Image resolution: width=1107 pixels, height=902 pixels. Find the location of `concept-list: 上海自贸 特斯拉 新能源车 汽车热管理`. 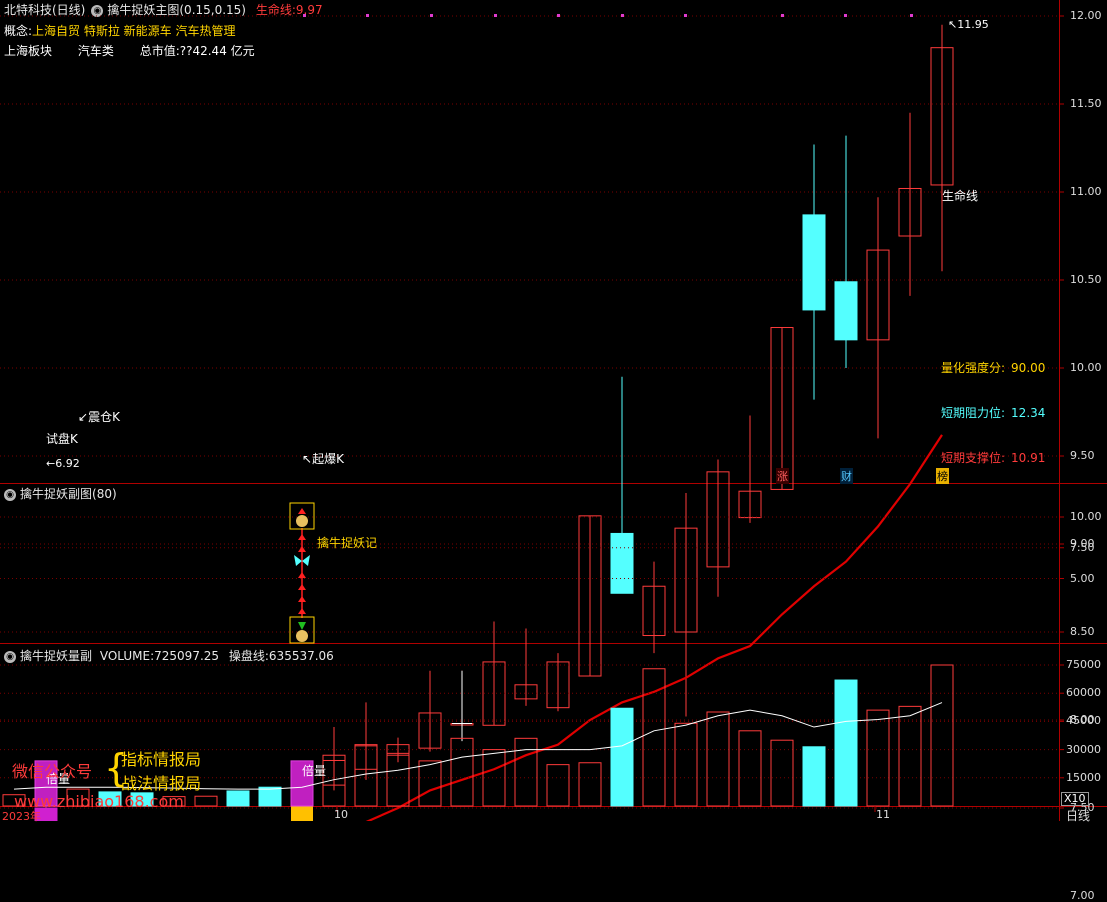

concept-list: 上海自贸 特斯拉 新能源车 汽车热管理 is located at coordinates (134, 31).